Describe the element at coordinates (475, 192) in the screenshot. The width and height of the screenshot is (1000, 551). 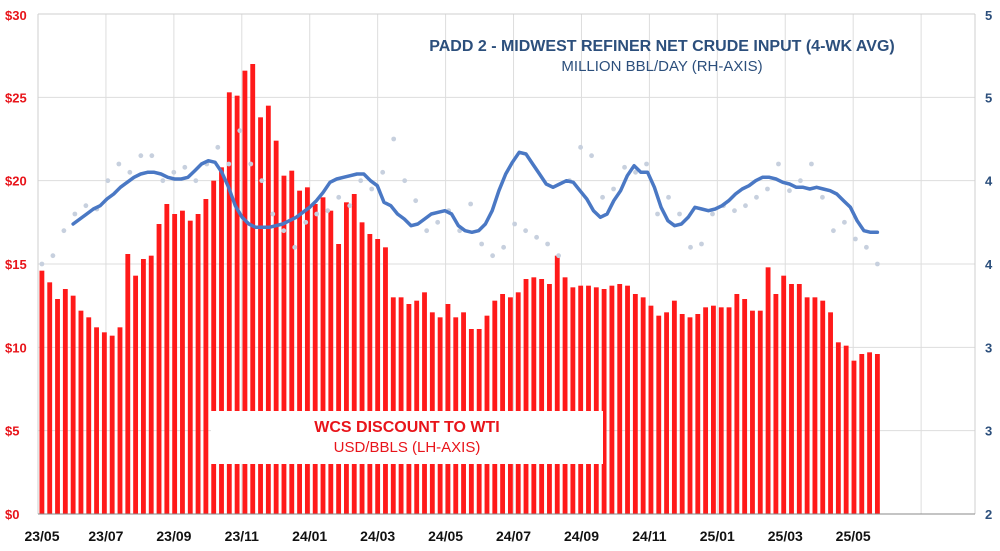
I see `line-4wk-avg` at that location.